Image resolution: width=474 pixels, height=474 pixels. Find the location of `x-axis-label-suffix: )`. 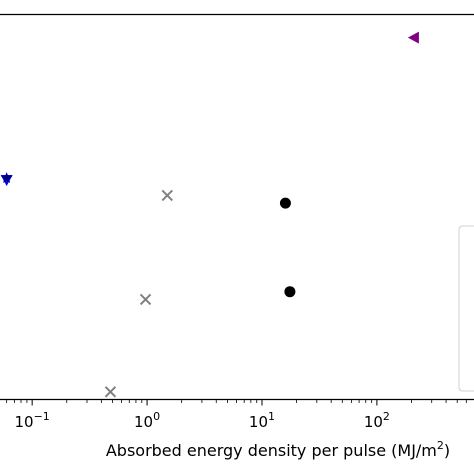

x-axis-label-suffix: ) is located at coordinates (447, 450).